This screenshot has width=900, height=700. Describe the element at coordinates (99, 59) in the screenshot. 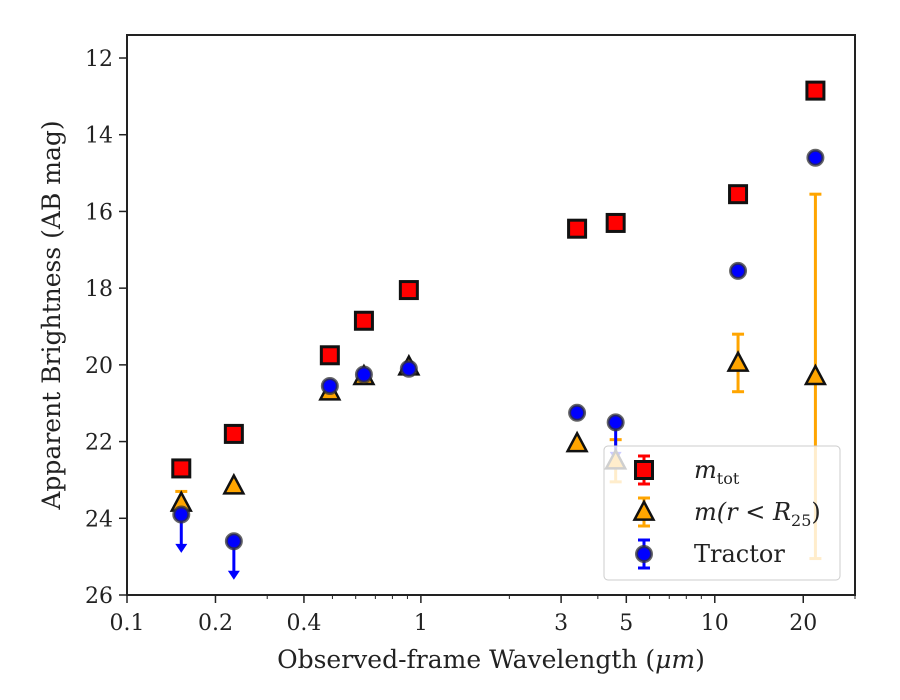

I see `y-tick-label: 12` at that location.